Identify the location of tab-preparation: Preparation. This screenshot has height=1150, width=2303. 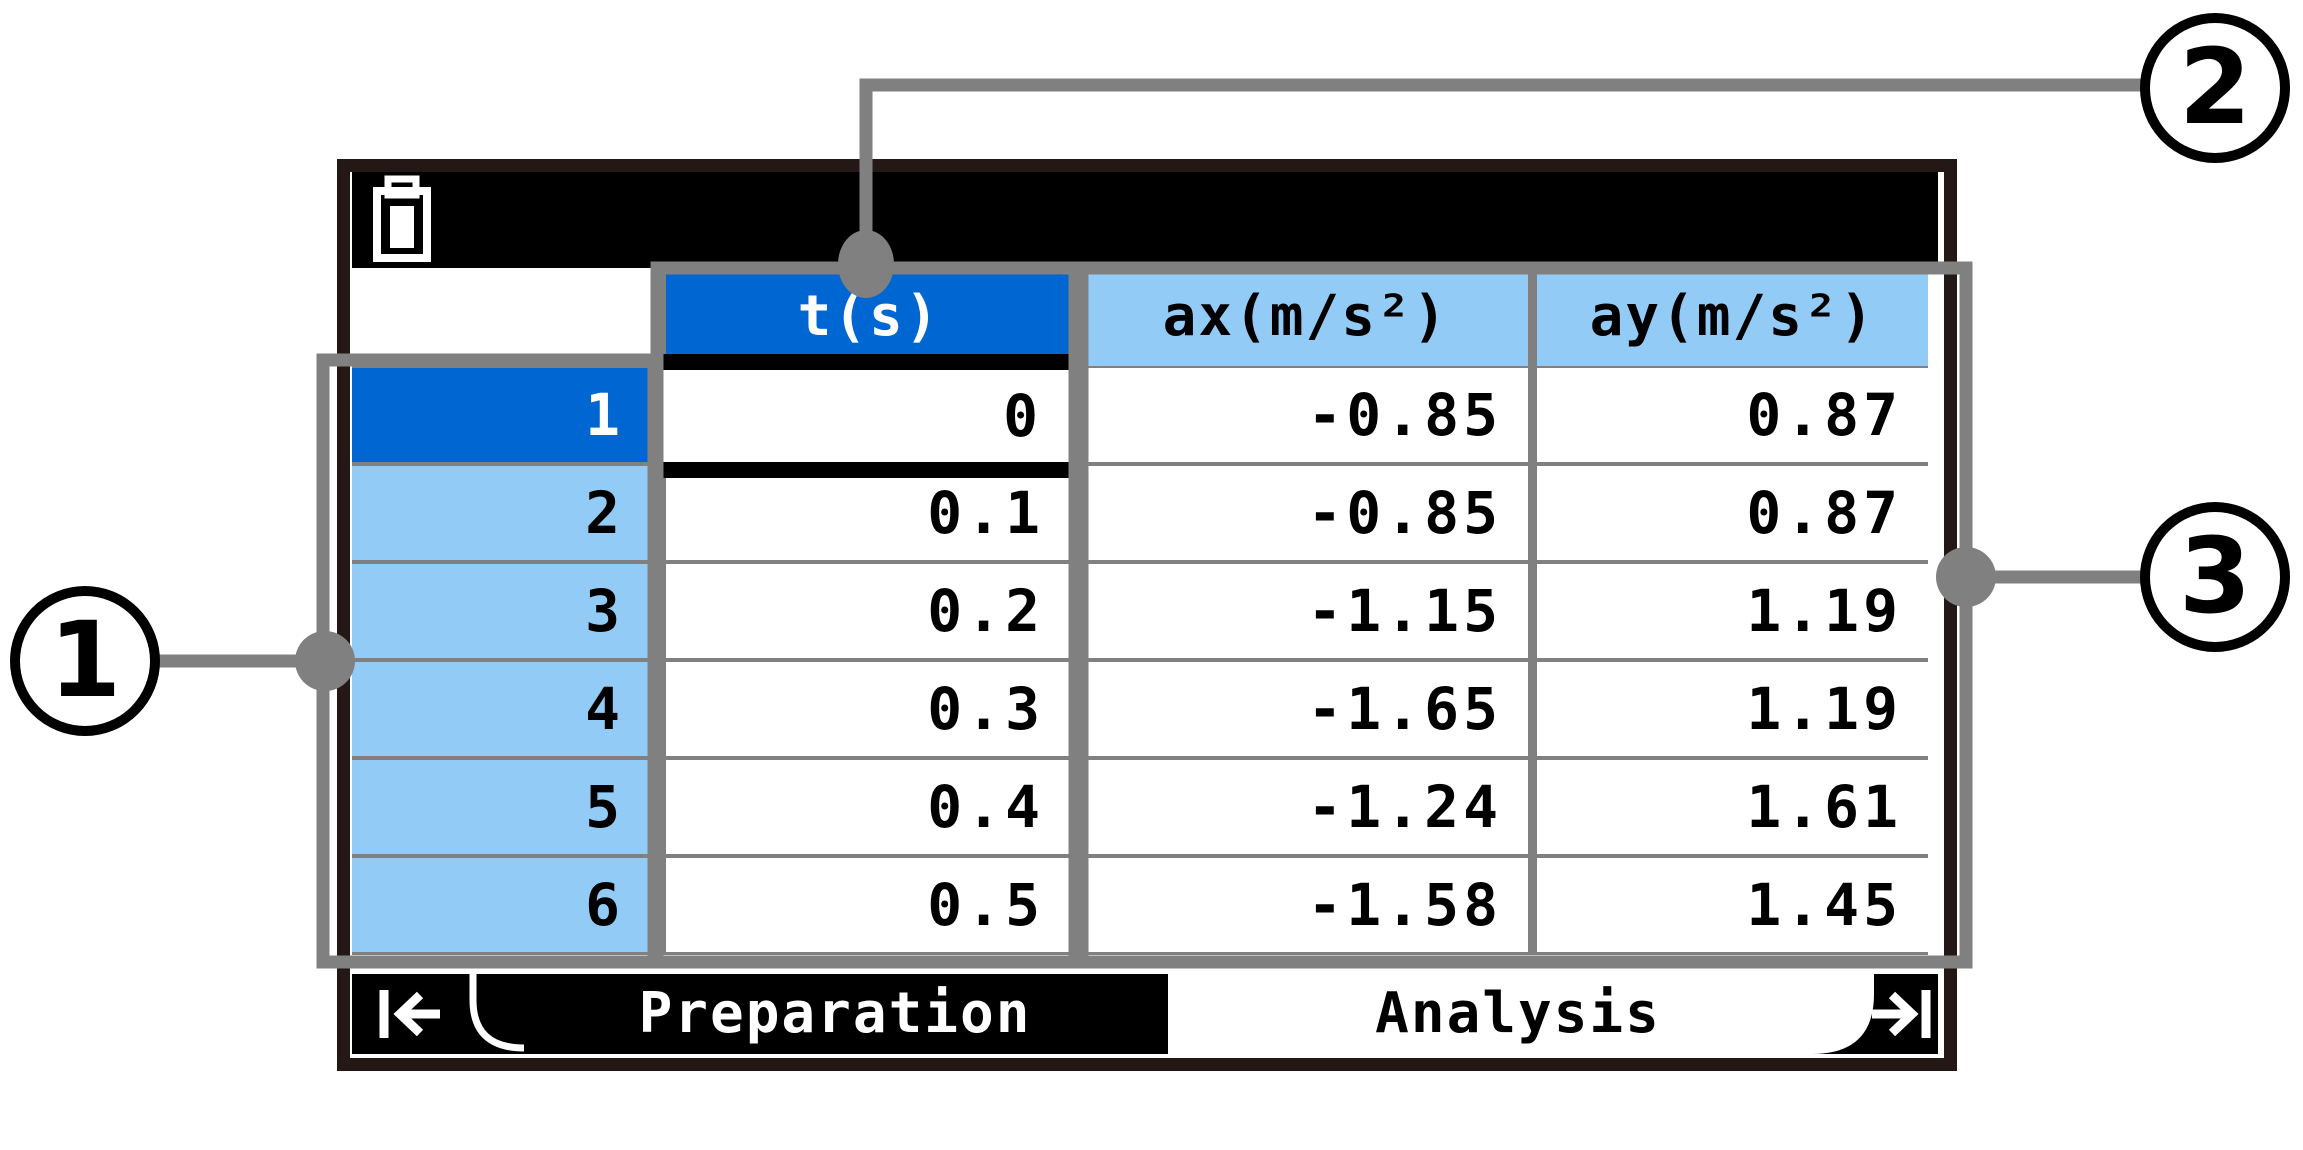
(835, 1013).